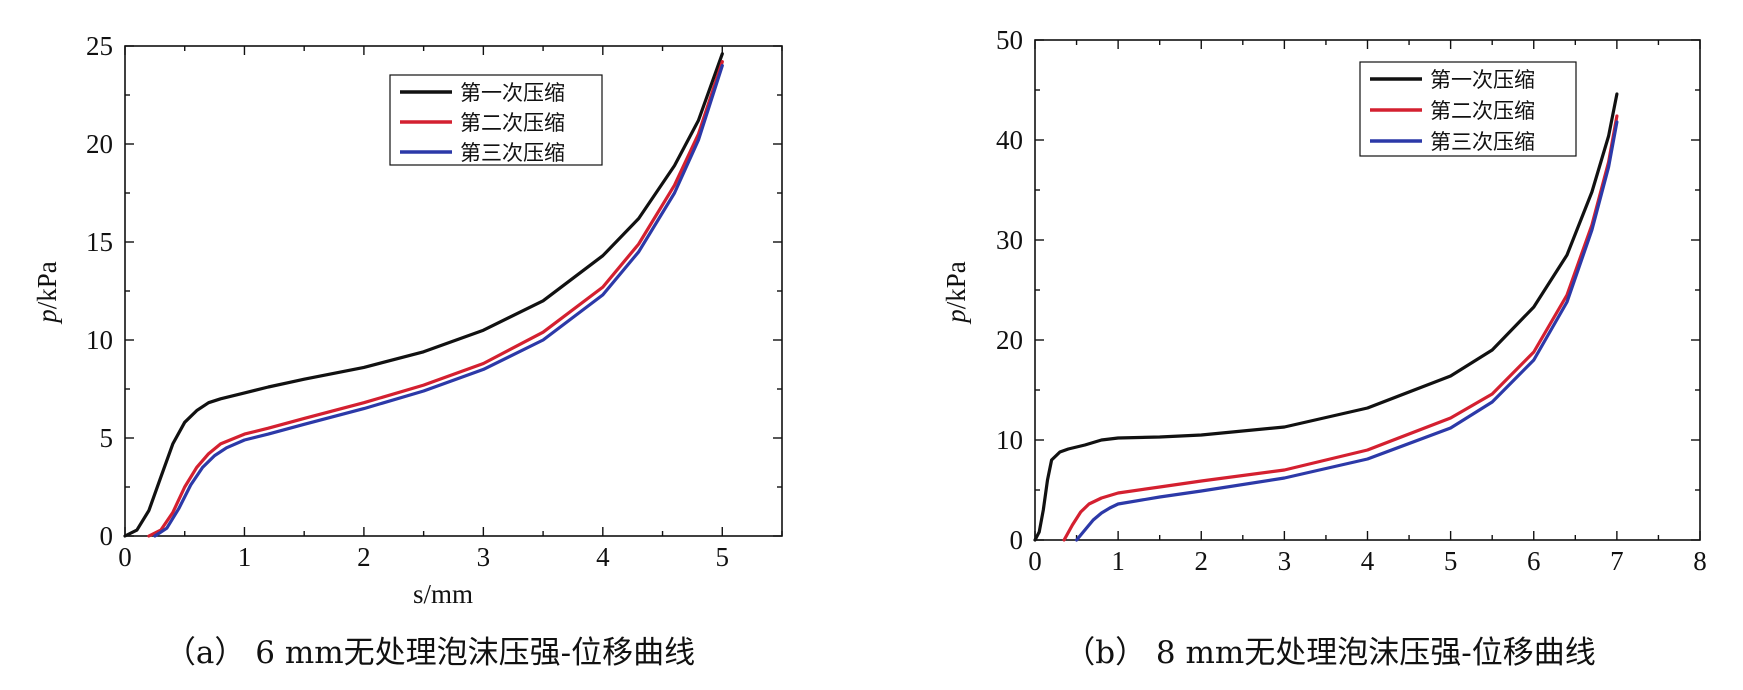  What do you see at coordinates (1617, 561) in the screenshot?
I see `x-tick-label: 7` at bounding box center [1617, 561].